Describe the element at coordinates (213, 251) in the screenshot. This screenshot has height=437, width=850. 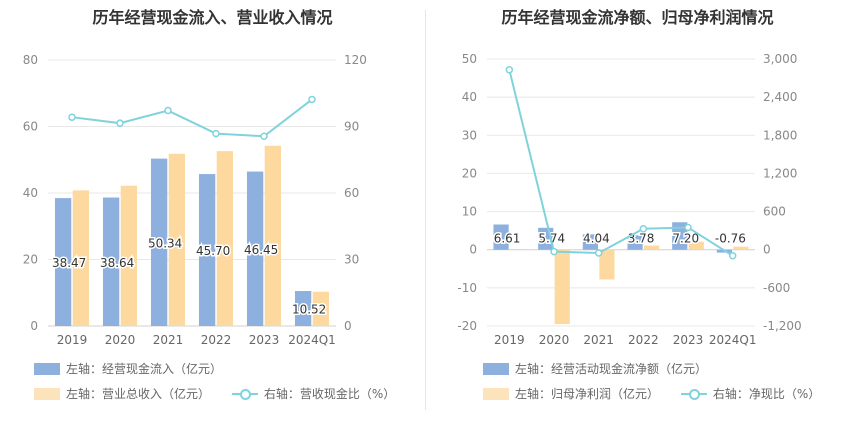
I see `bar-value-label: 45.70` at that location.